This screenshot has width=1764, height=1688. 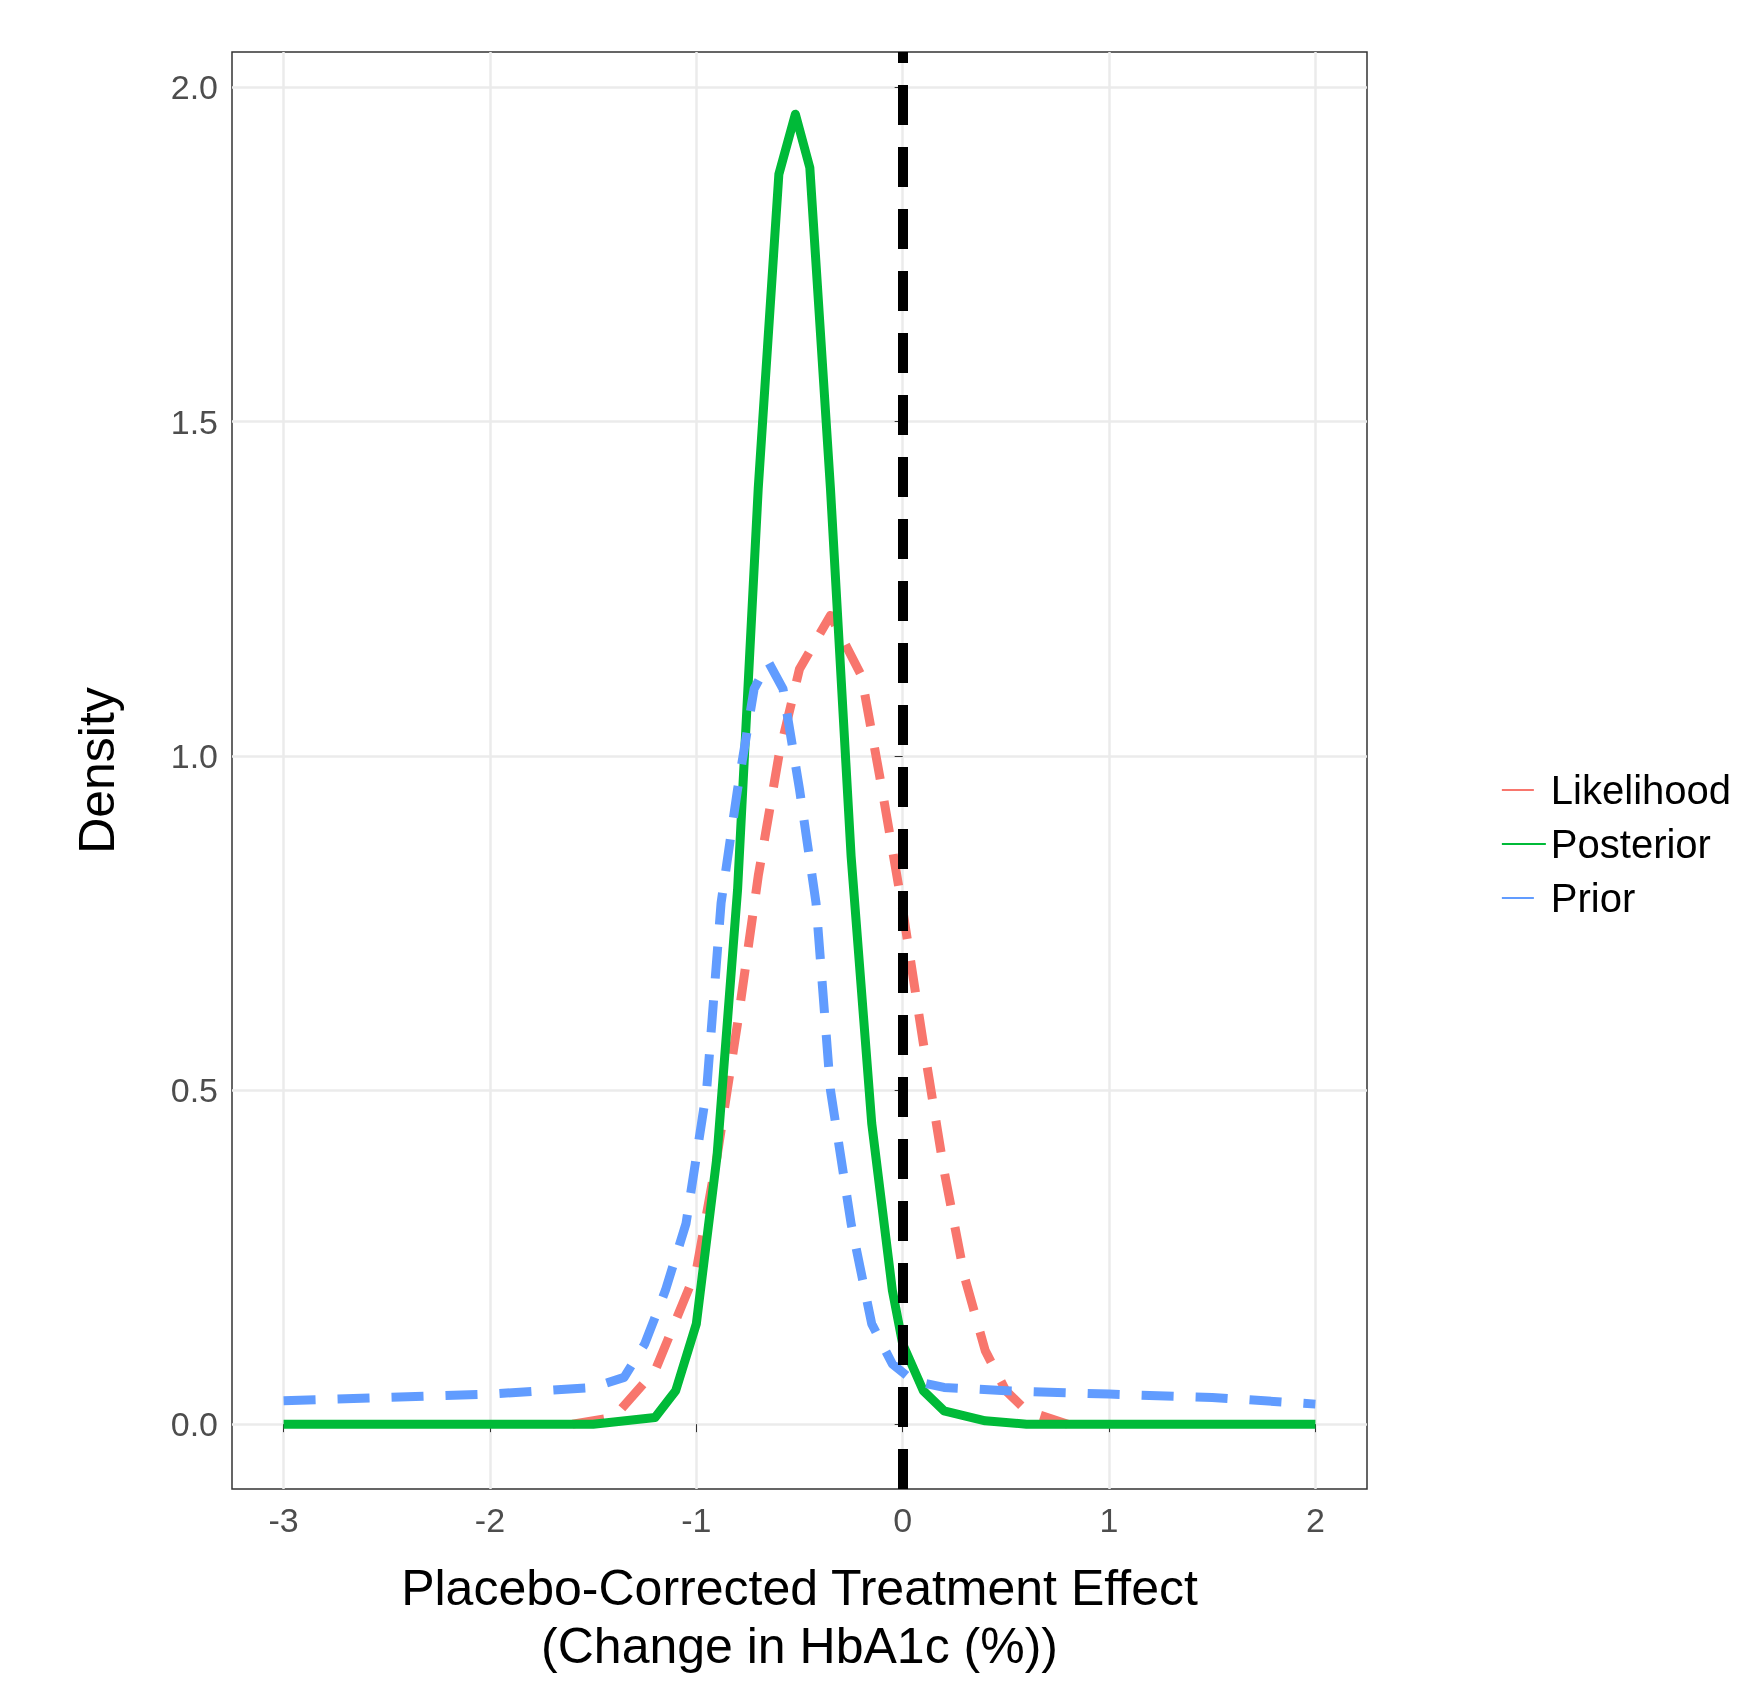 I want to click on legend-label: Likelihood, so click(x=1640, y=790).